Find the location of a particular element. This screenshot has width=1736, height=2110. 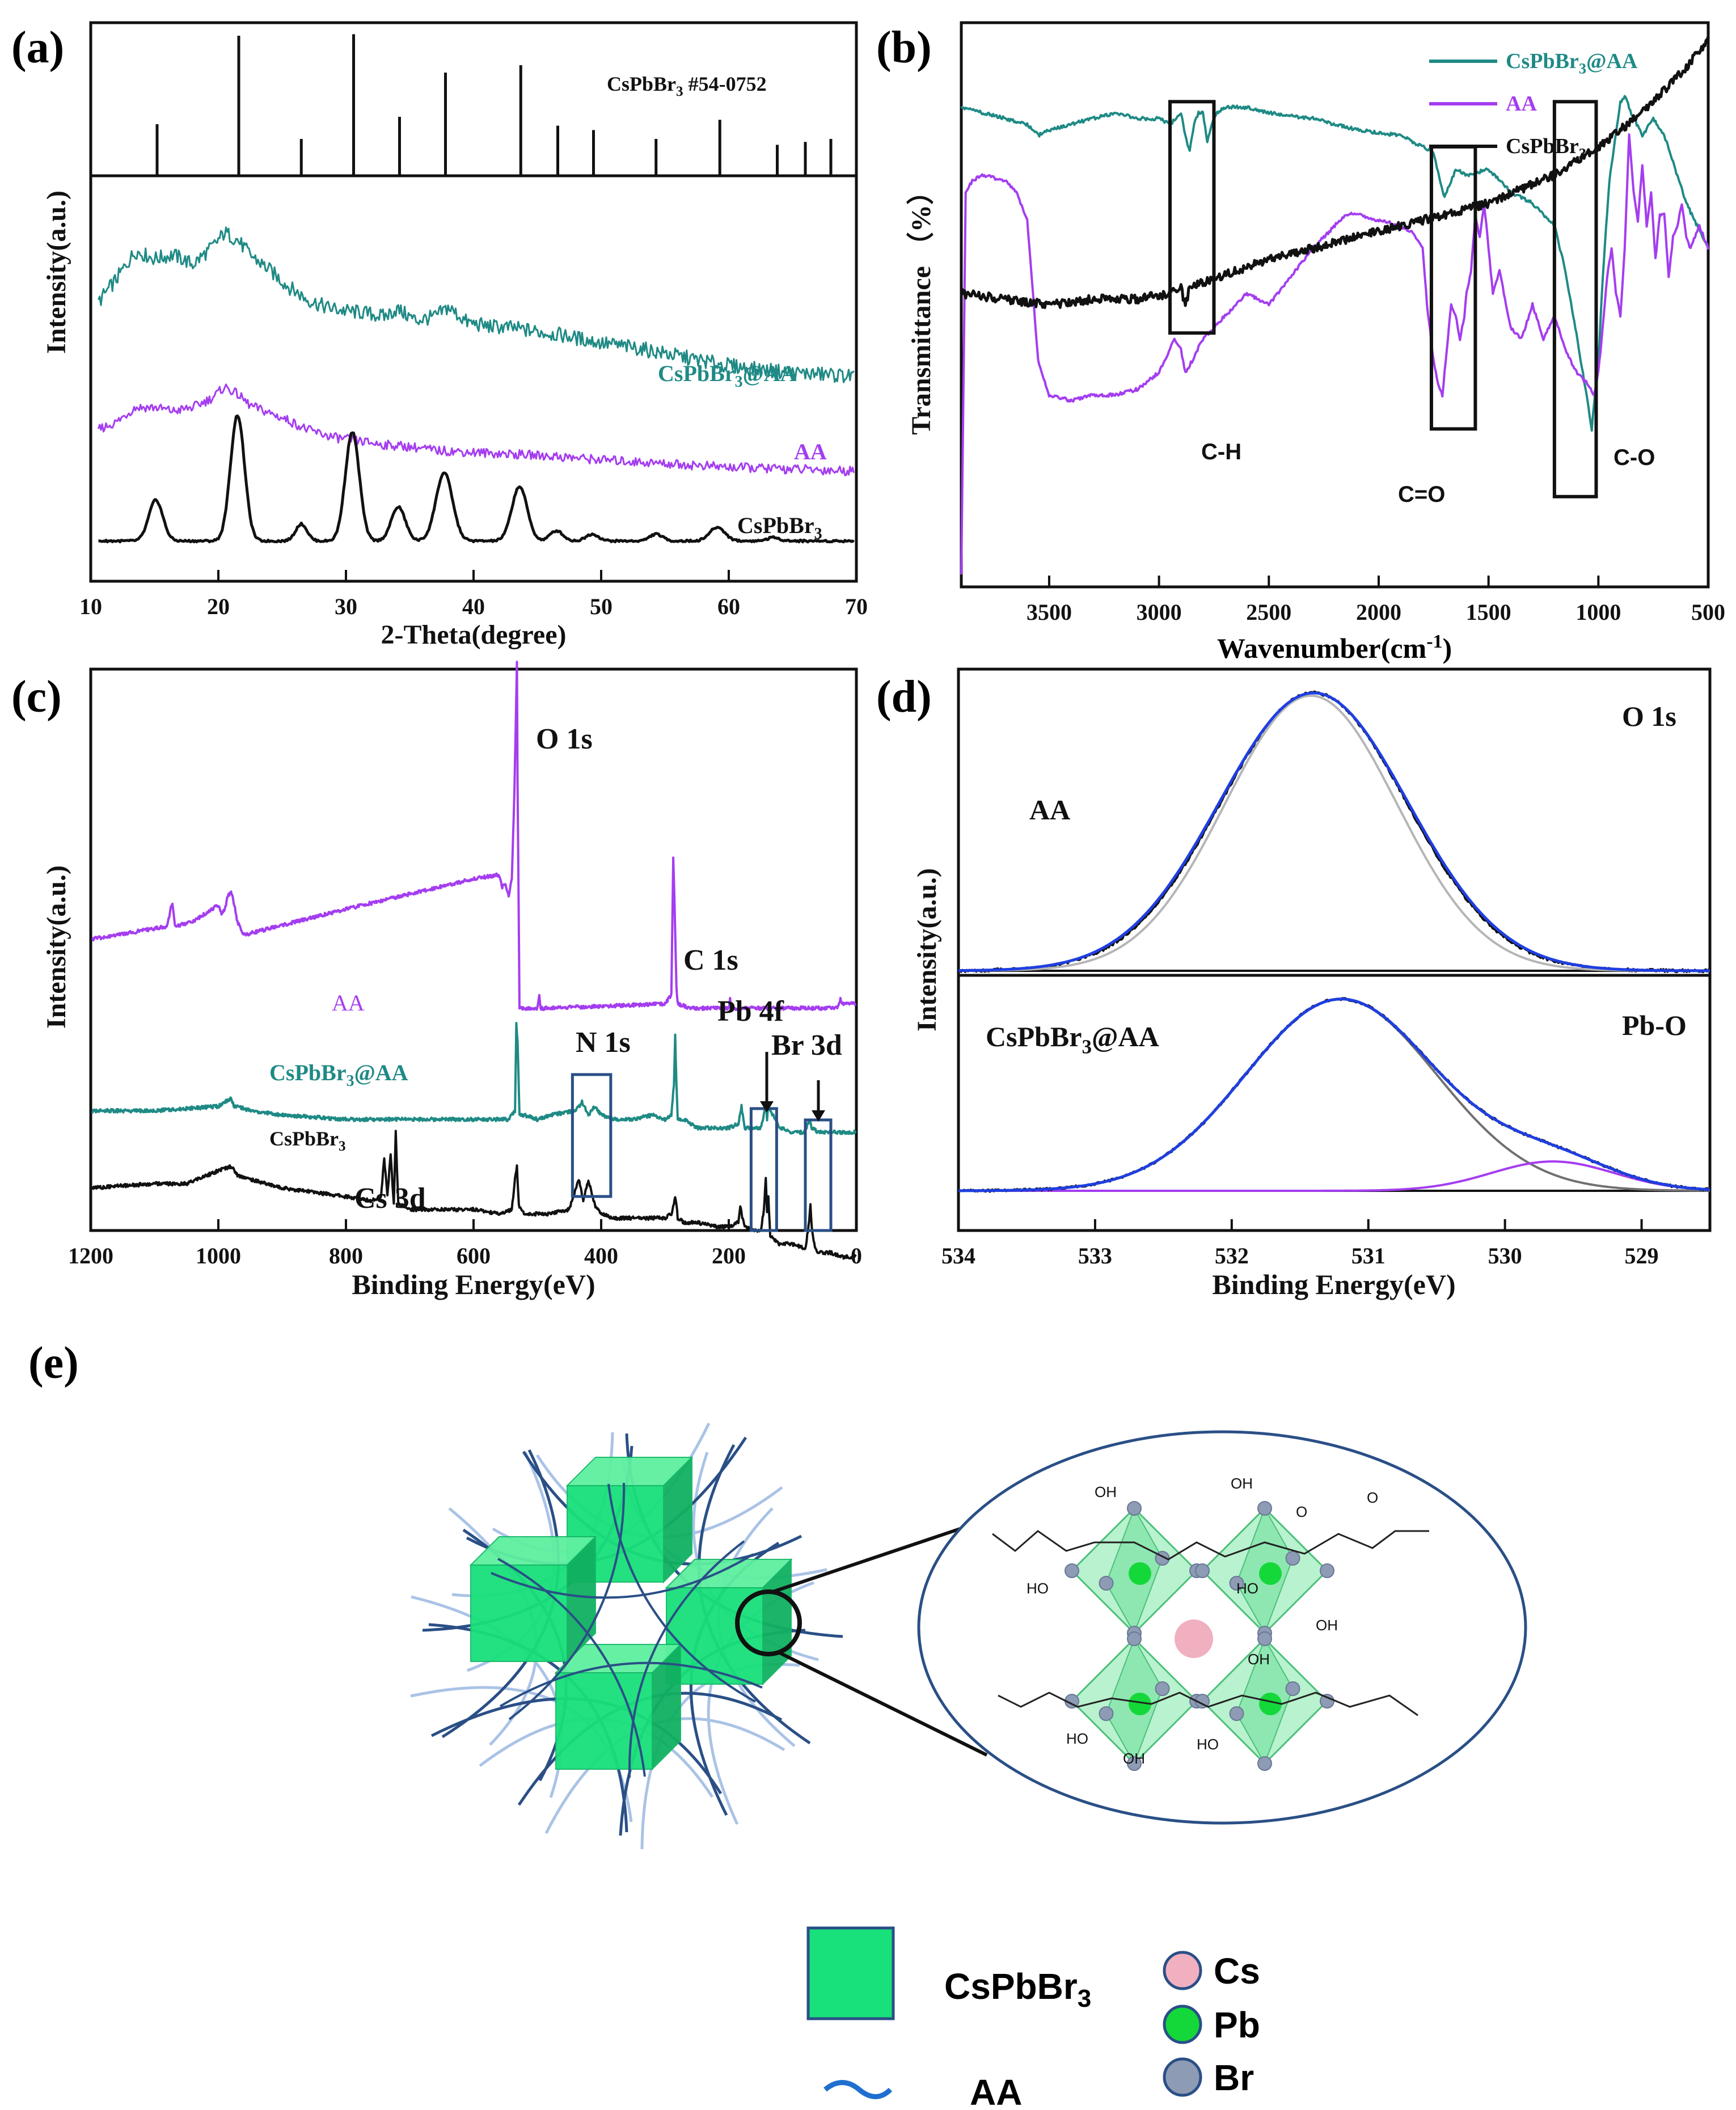

d-label-aa: AA is located at coordinates (1049, 810).